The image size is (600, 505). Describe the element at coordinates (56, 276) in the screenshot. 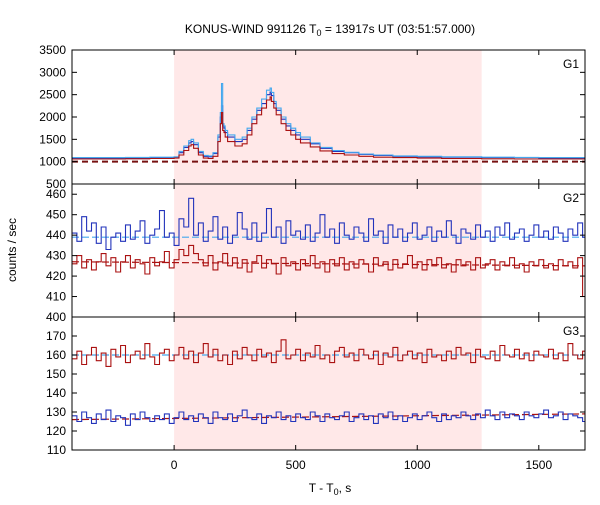

I see `y-tick-label-g2: 420` at that location.